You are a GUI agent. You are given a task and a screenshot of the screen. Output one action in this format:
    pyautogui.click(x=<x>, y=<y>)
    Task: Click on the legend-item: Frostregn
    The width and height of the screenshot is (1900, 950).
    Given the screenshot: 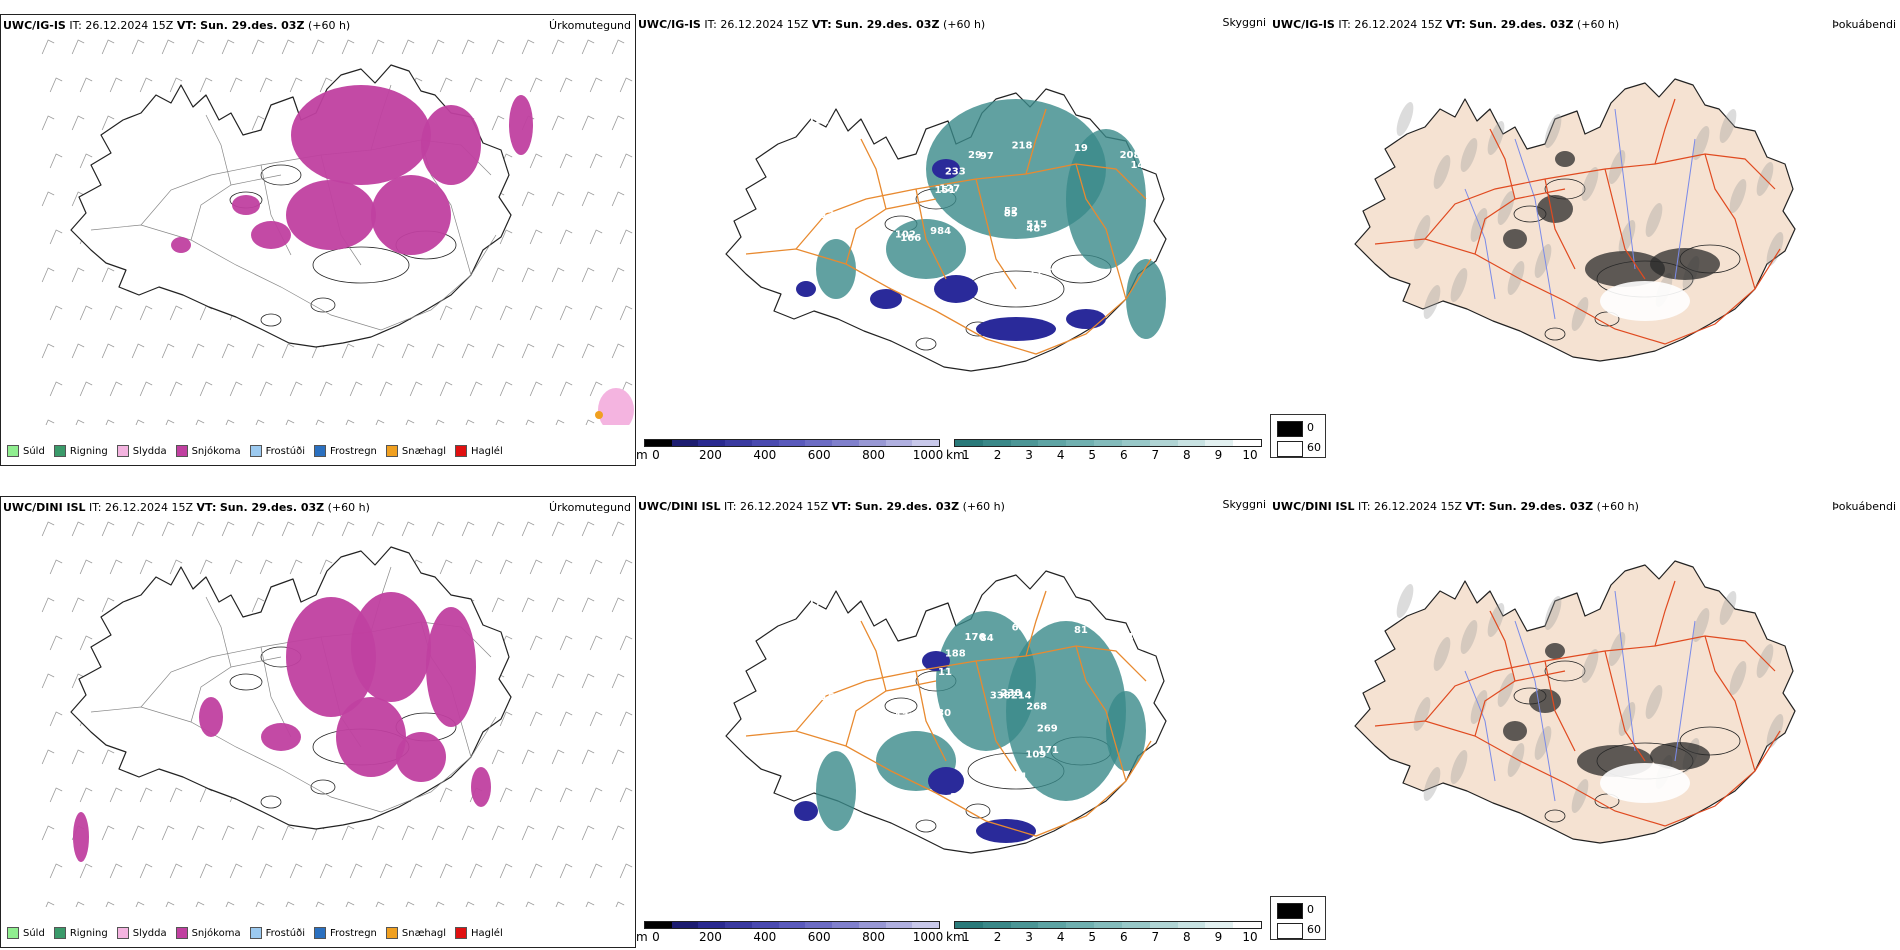 What is the action you would take?
    pyautogui.click(x=345, y=933)
    